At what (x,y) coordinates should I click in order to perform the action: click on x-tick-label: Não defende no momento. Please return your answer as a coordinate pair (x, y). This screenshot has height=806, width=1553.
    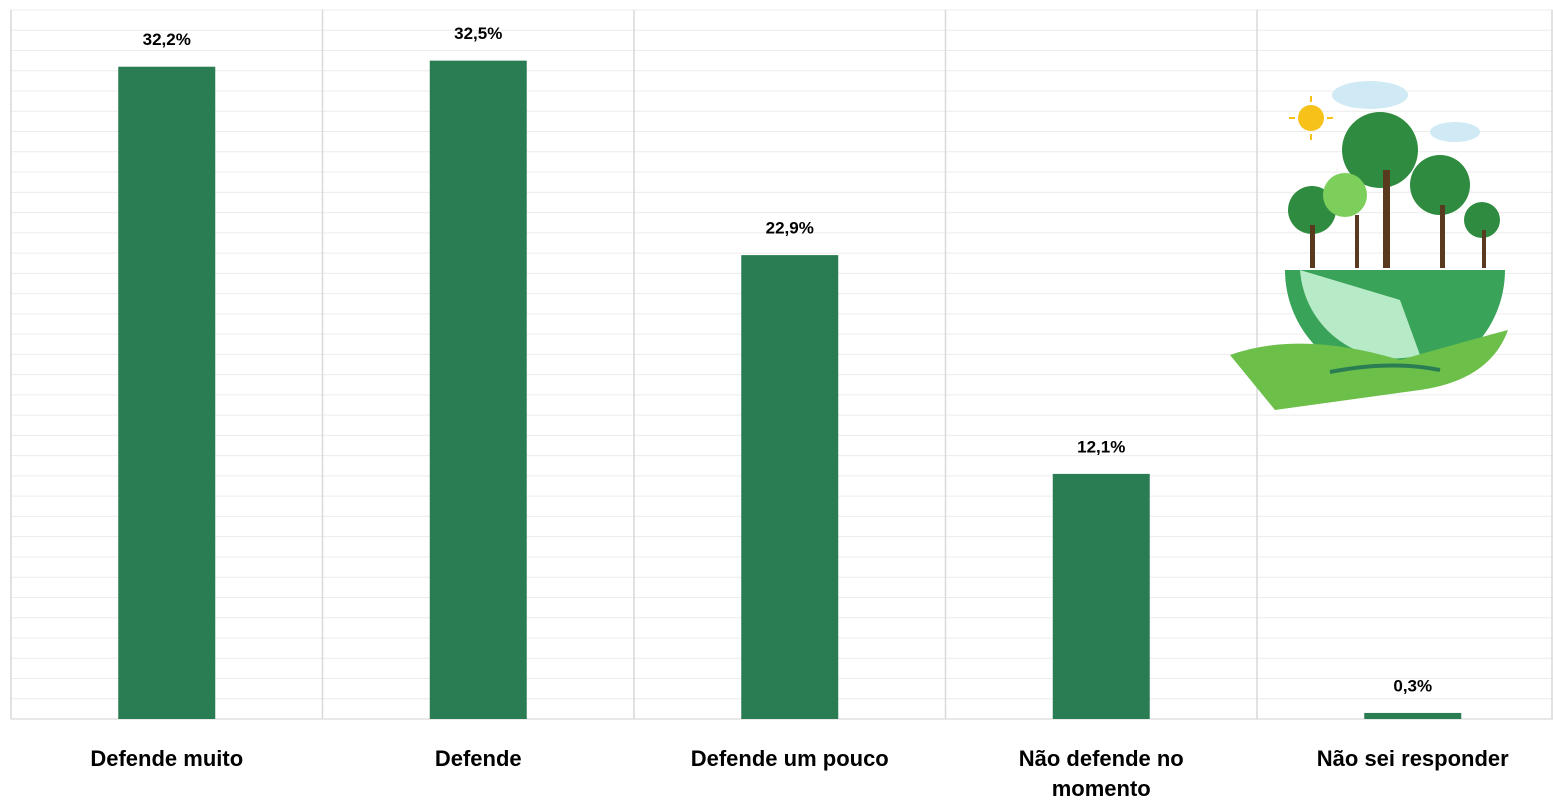
    Looking at the image, I should click on (1101, 773).